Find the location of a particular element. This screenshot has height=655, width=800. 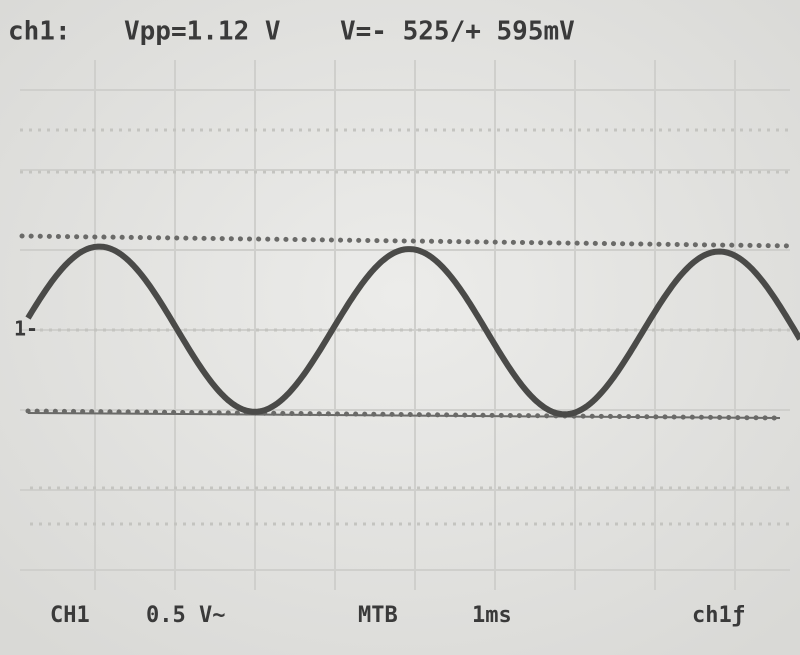

lower-cursor-line is located at coordinates (404, 415).